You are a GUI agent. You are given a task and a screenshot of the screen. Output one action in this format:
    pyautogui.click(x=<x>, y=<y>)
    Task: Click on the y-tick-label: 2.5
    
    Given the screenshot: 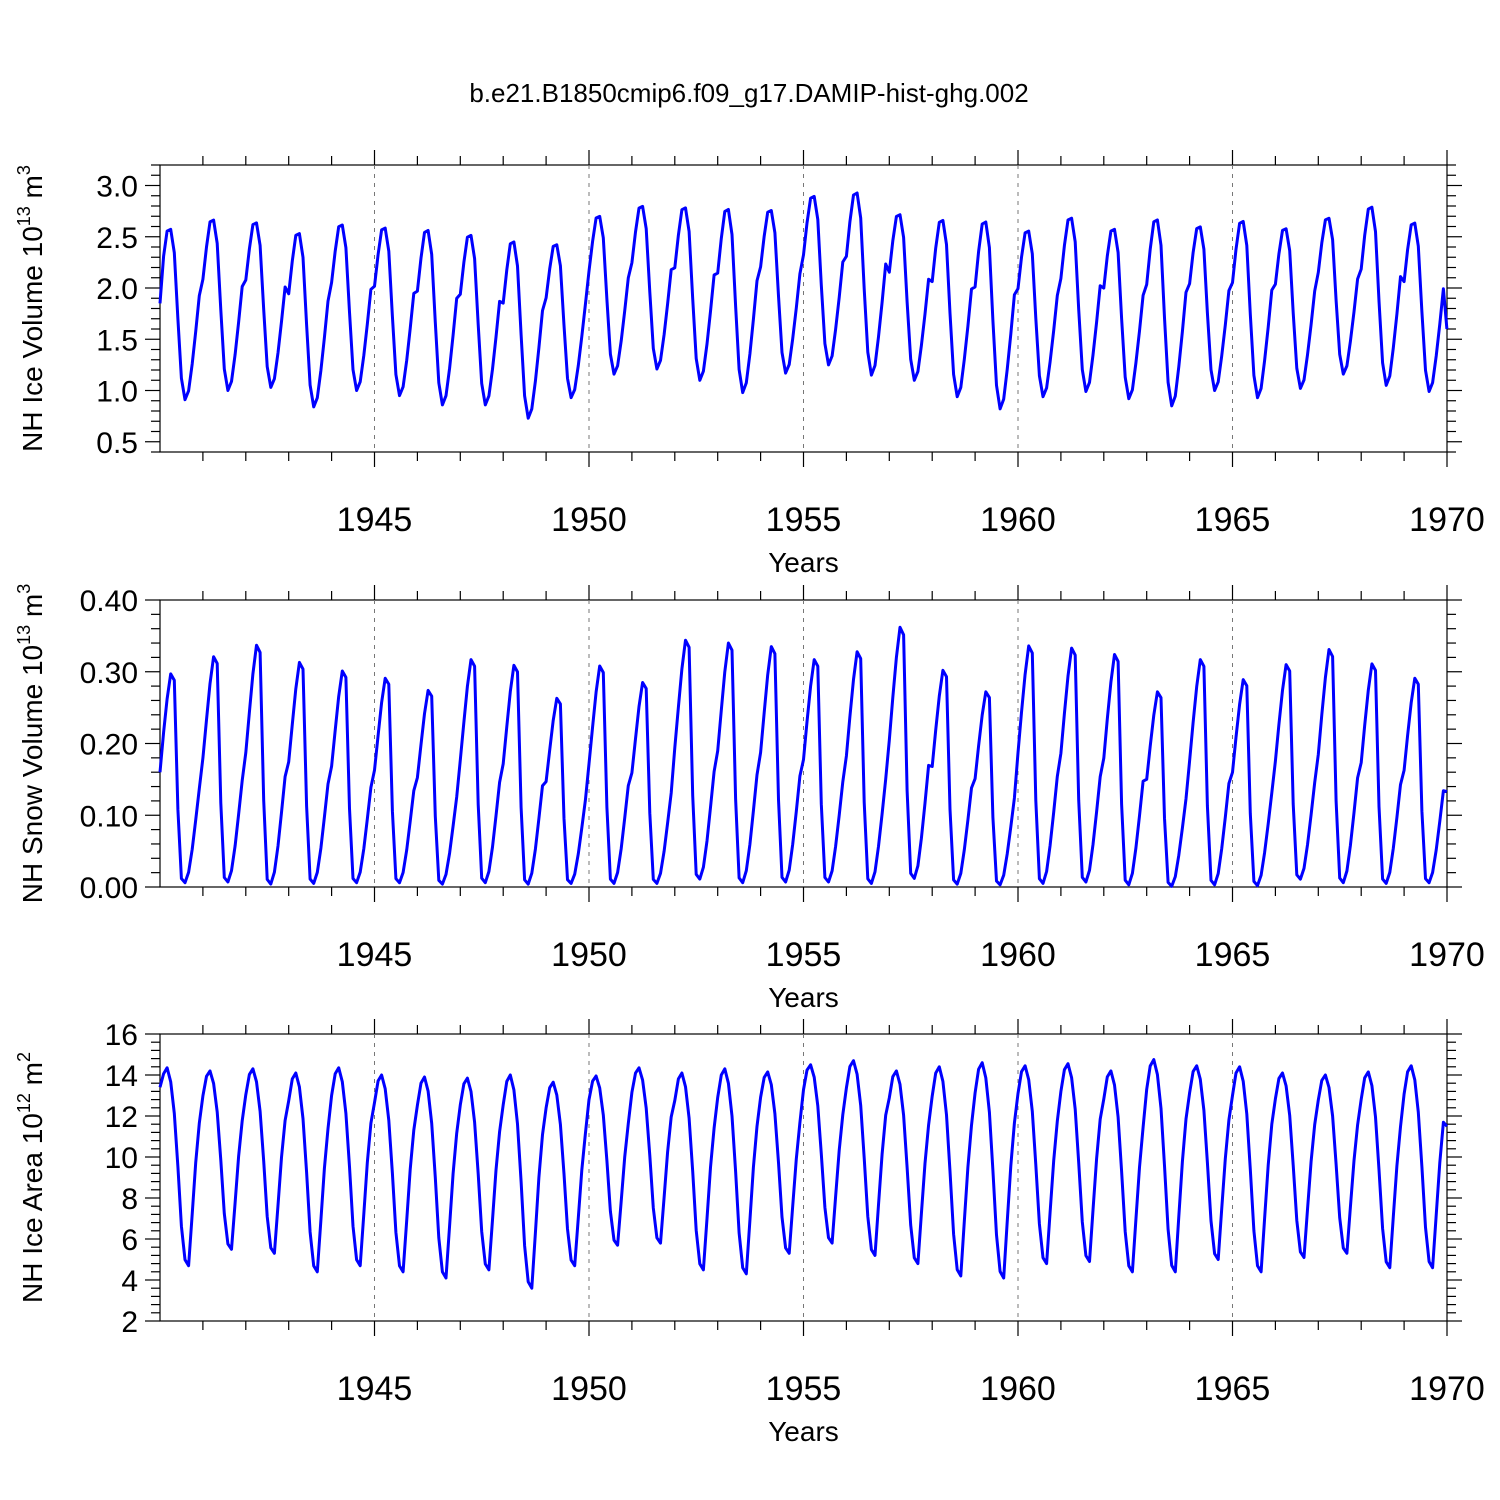 What is the action you would take?
    pyautogui.click(x=117, y=238)
    